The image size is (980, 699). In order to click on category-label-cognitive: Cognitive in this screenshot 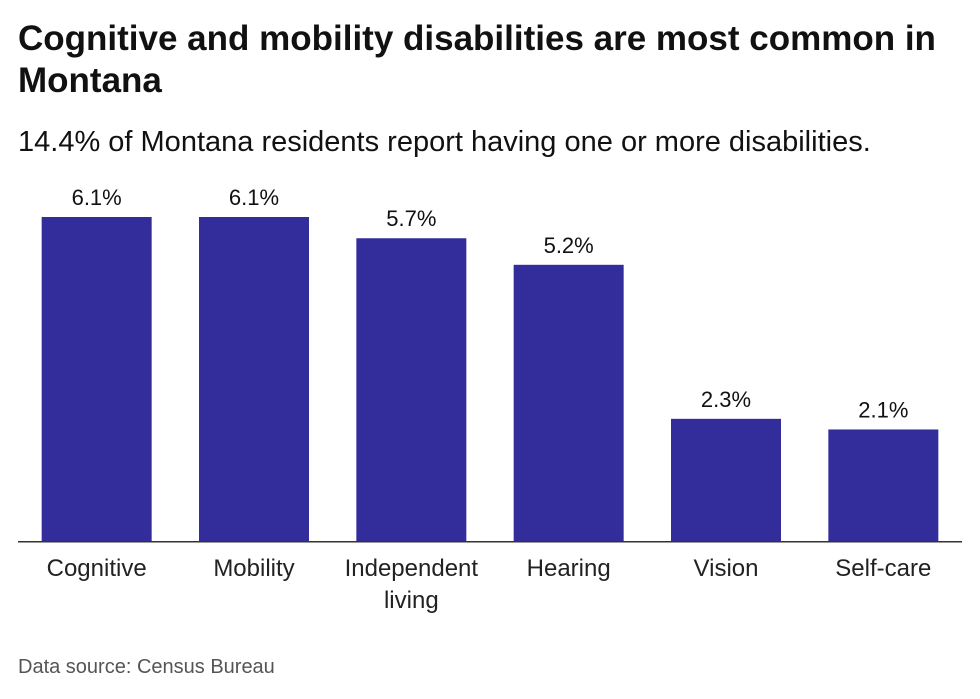, I will do `click(97, 568)`.